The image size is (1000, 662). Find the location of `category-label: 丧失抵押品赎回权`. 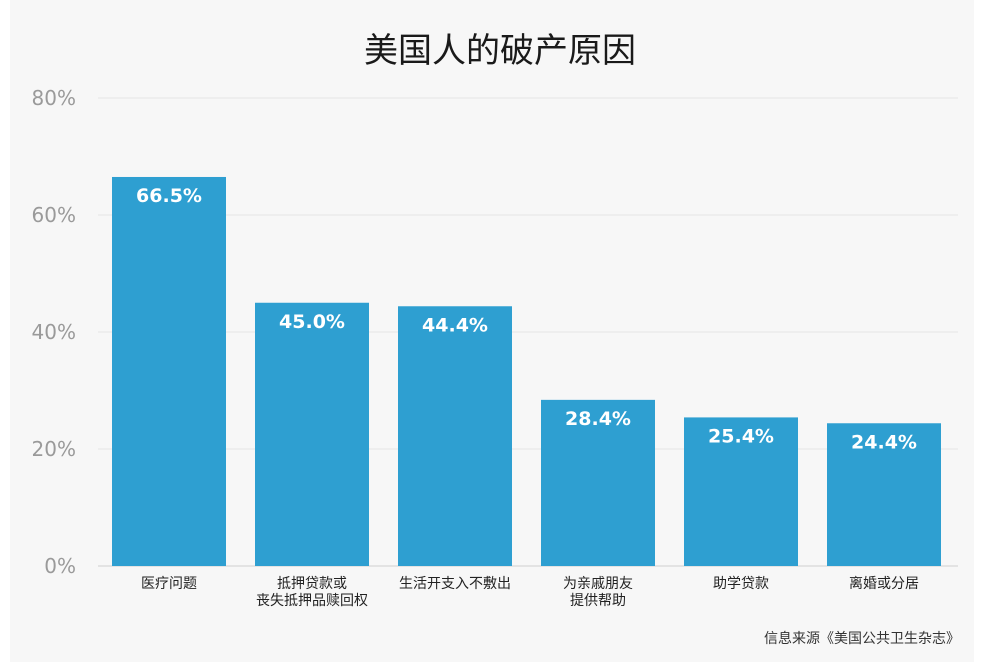

category-label: 丧失抵押品赎回权 is located at coordinates (312, 600).